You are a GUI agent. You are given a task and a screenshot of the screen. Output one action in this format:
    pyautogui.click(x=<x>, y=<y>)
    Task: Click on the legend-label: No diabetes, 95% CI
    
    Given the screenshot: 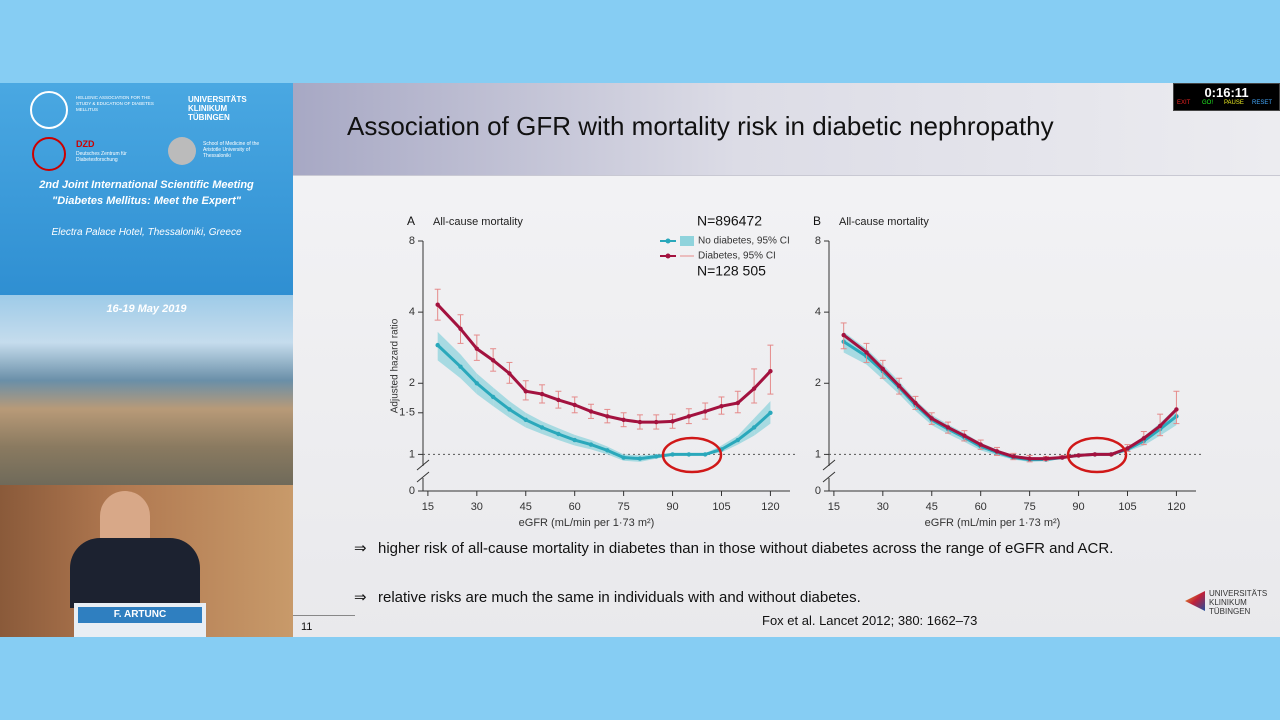 What is the action you would take?
    pyautogui.click(x=744, y=241)
    